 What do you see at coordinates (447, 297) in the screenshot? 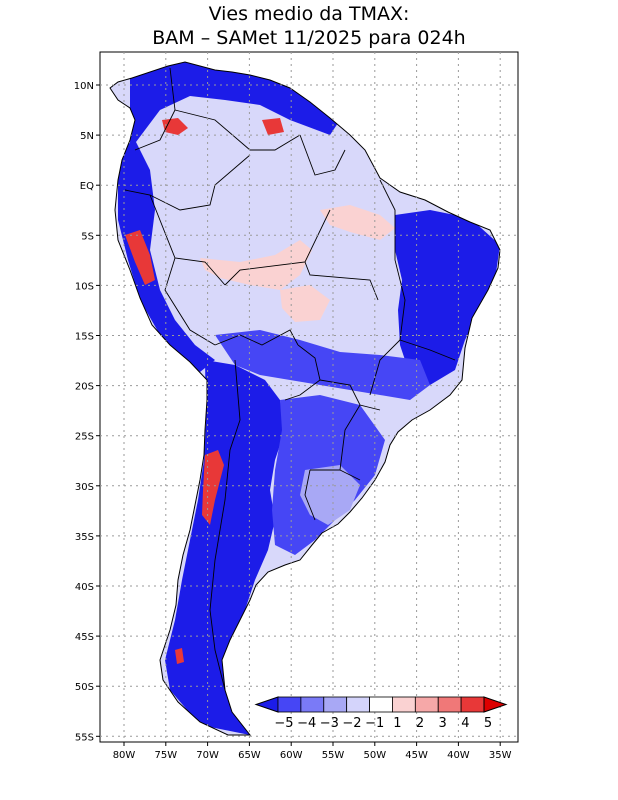
I see `cold-region-northeast` at bounding box center [447, 297].